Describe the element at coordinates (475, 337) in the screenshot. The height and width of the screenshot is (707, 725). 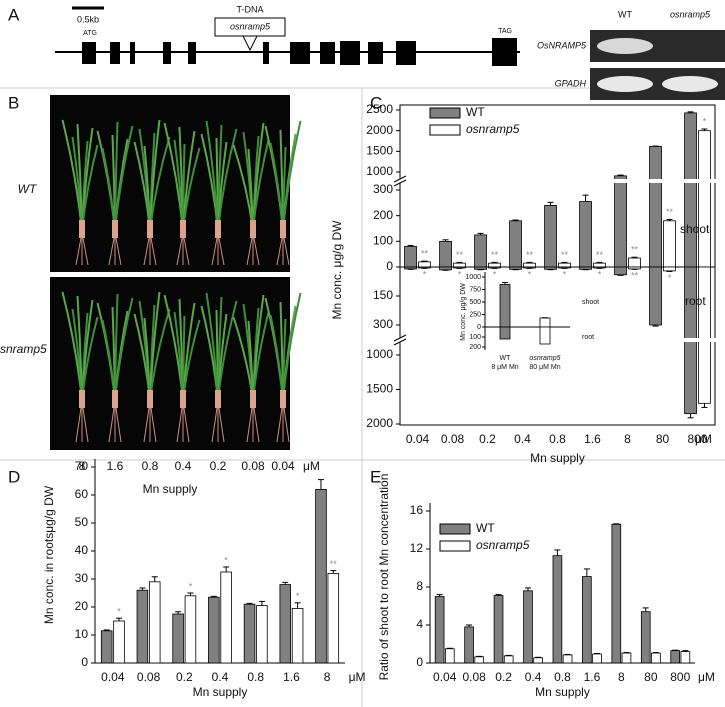
I see `inset-y-tick-label: 100` at that location.